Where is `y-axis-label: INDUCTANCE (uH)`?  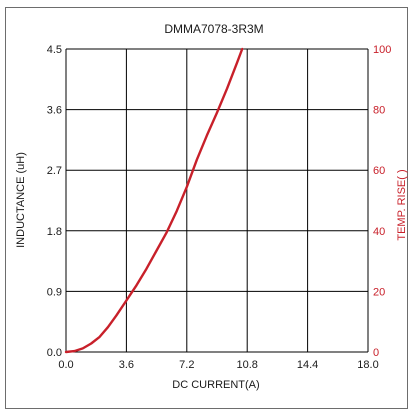
y-axis-label: INDUCTANCE (uH) is located at coordinates (21, 200).